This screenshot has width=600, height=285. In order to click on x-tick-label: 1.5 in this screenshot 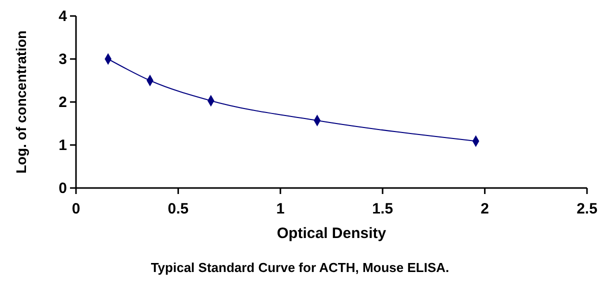, I will do `click(383, 209)`.